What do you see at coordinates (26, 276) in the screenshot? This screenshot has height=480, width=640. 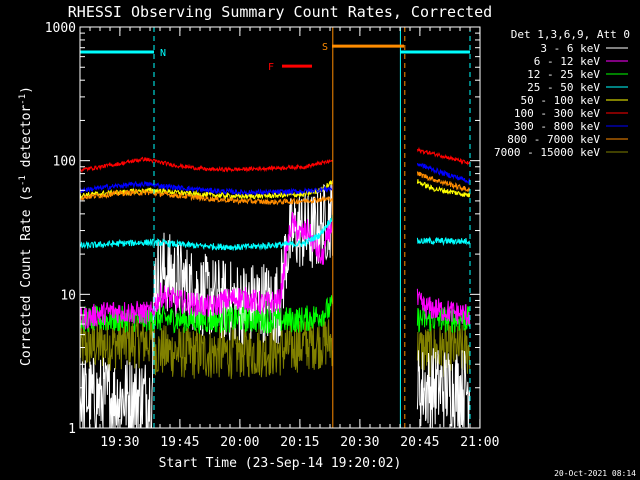 I see `y-axis-label-main: Corrected Count Rate (s` at bounding box center [26, 276].